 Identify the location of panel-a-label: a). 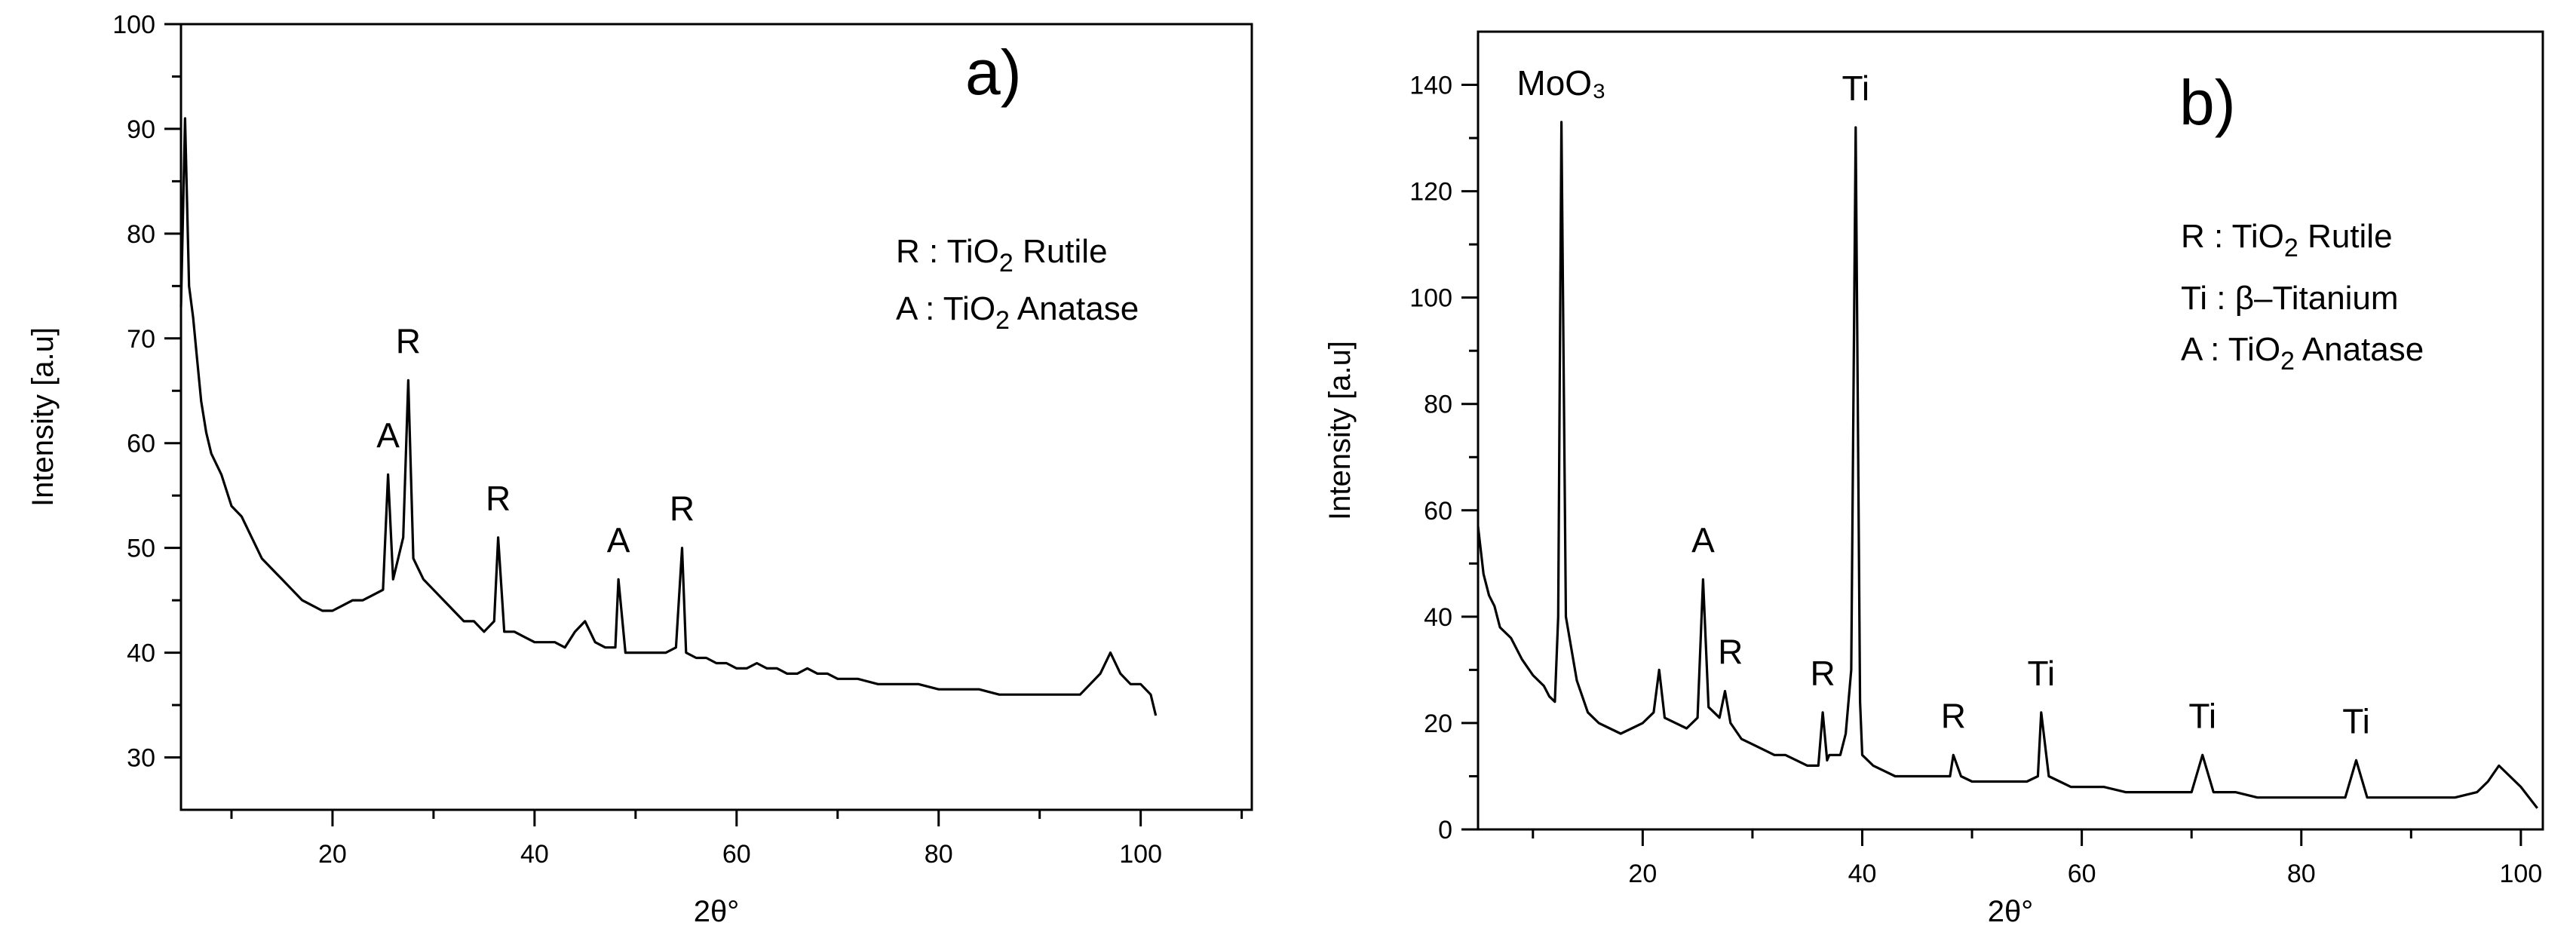
(993, 72).